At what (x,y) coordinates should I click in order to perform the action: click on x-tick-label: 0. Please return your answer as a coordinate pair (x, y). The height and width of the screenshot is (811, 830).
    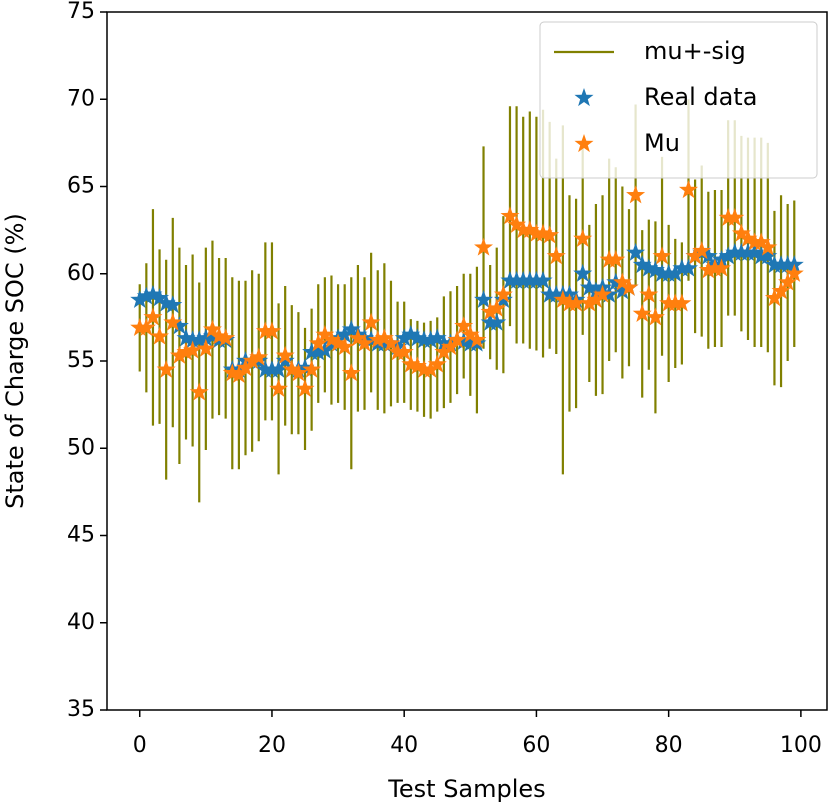
    Looking at the image, I should click on (140, 745).